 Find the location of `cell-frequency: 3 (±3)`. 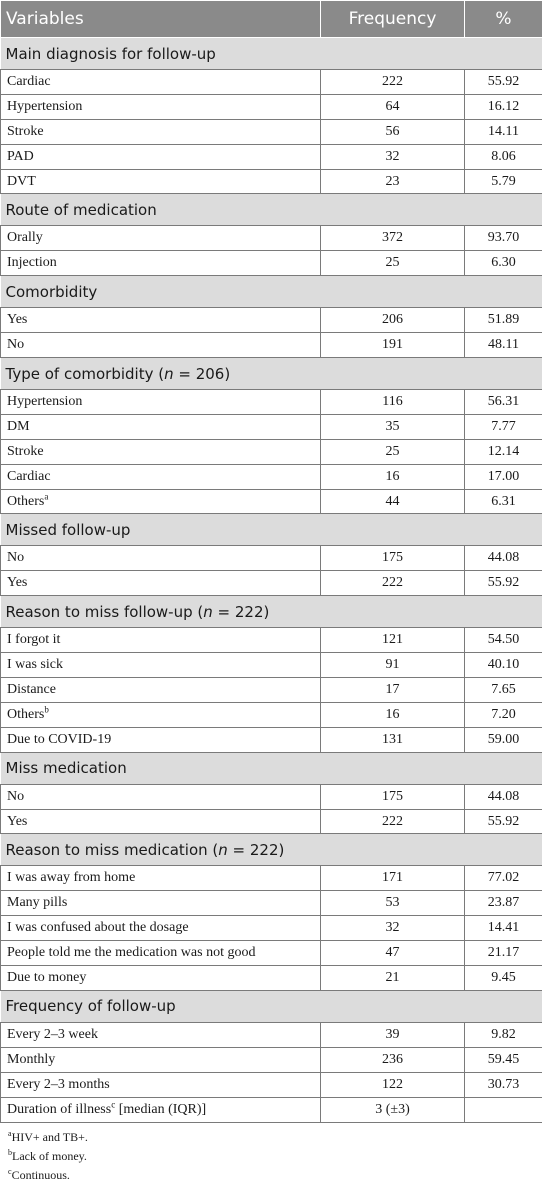

cell-frequency: 3 (±3) is located at coordinates (393, 1109).